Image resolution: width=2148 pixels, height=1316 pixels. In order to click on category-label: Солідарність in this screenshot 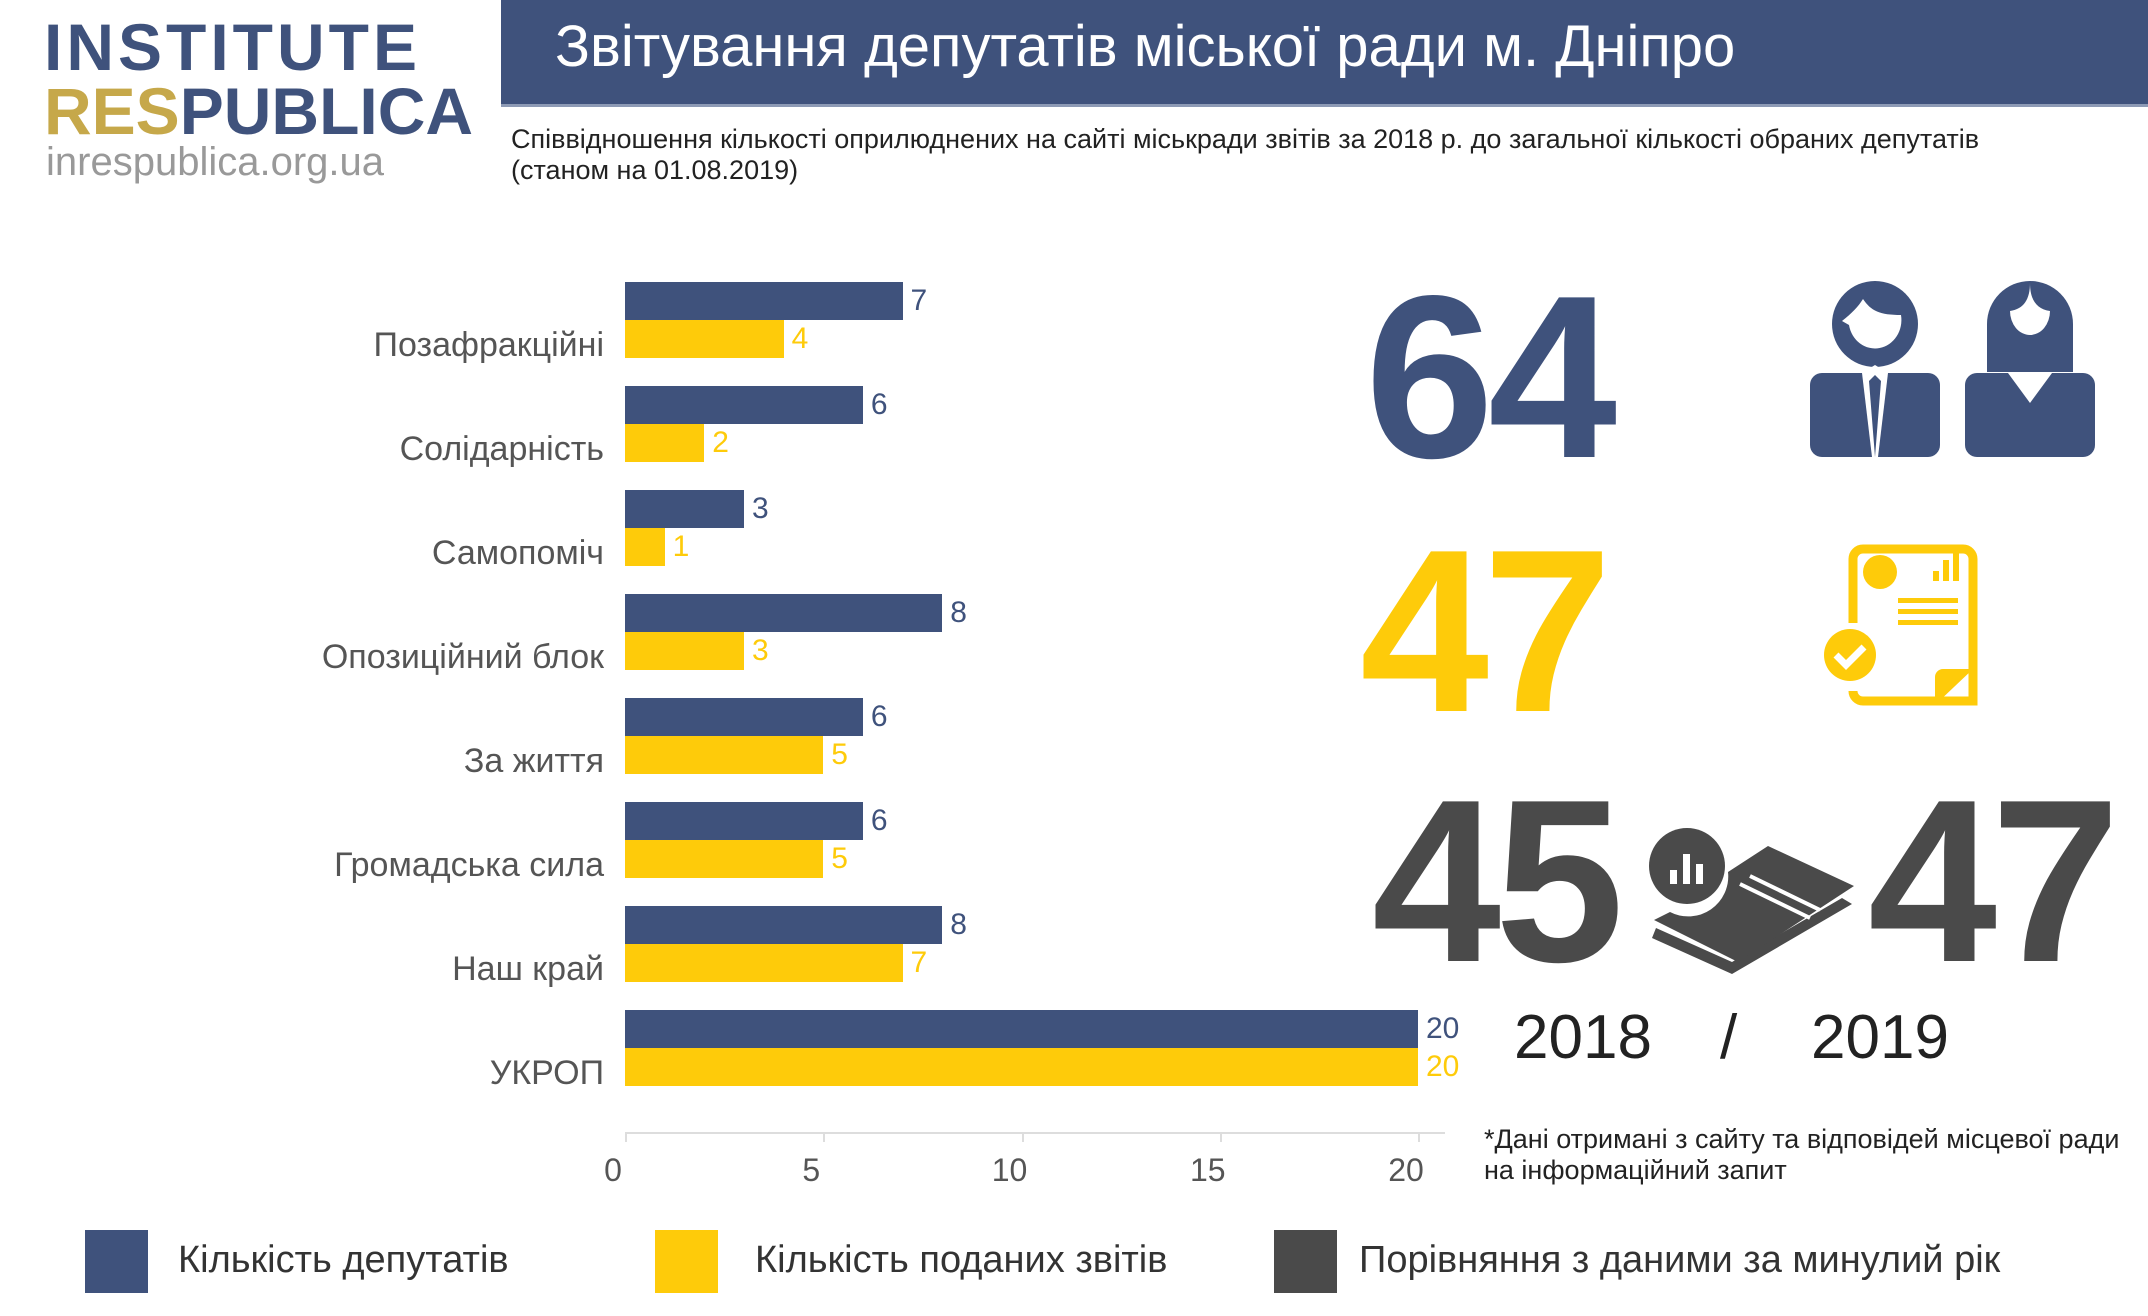, I will do `click(501, 449)`.